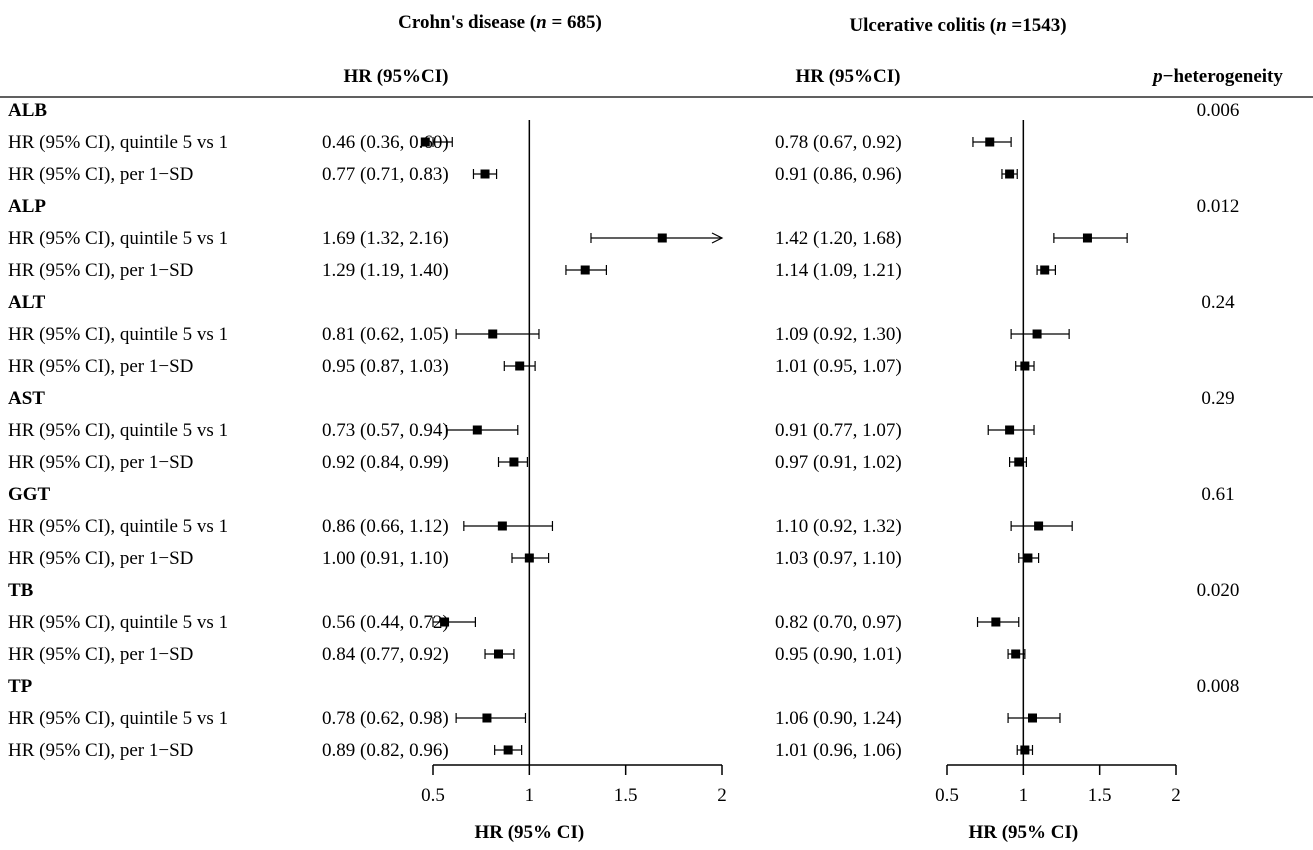 This screenshot has height=850, width=1313. What do you see at coordinates (1218, 686) in the screenshot?
I see `p-heterogeneity-value: 0.008` at bounding box center [1218, 686].